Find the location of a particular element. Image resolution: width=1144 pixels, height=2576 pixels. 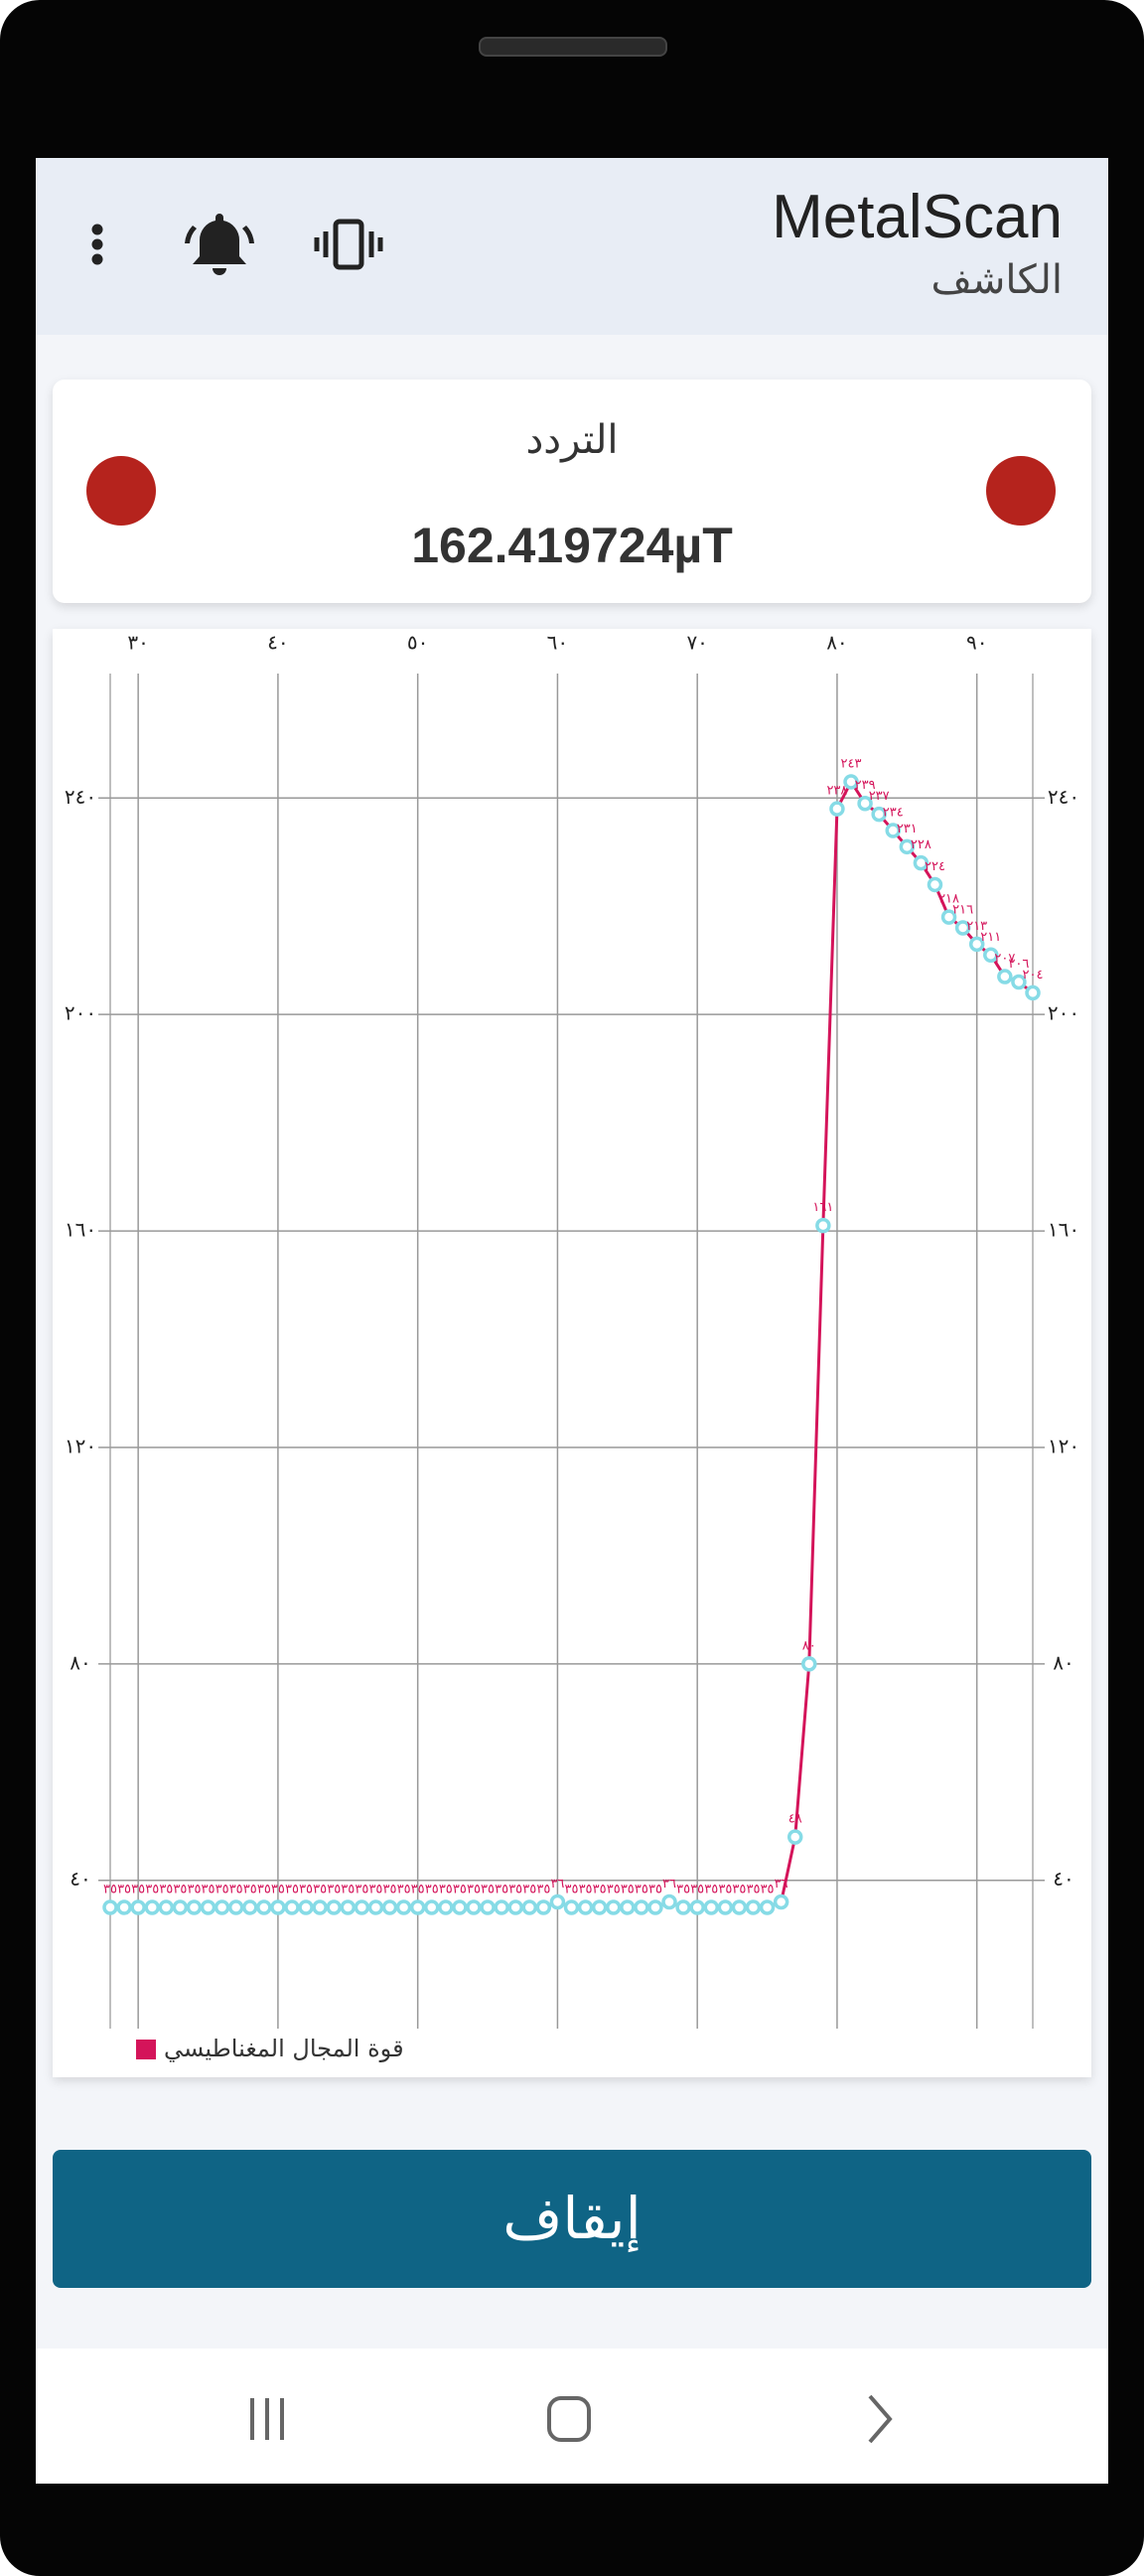

data-label: ١٦١ is located at coordinates (823, 1207).